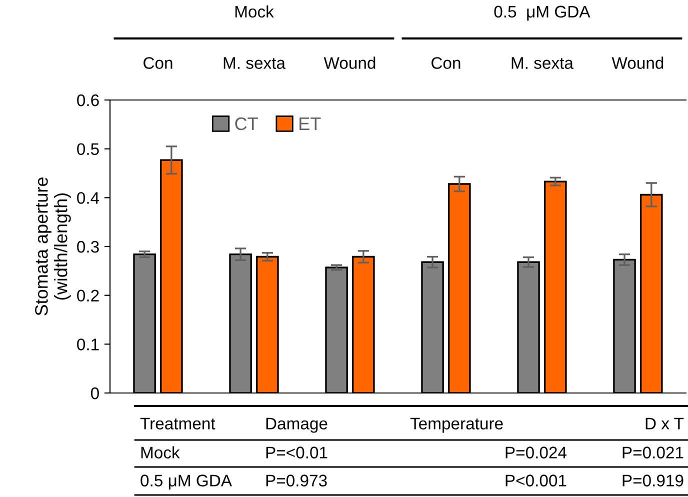 The image size is (688, 497). What do you see at coordinates (665, 424) in the screenshot?
I see `text: D x T` at bounding box center [665, 424].